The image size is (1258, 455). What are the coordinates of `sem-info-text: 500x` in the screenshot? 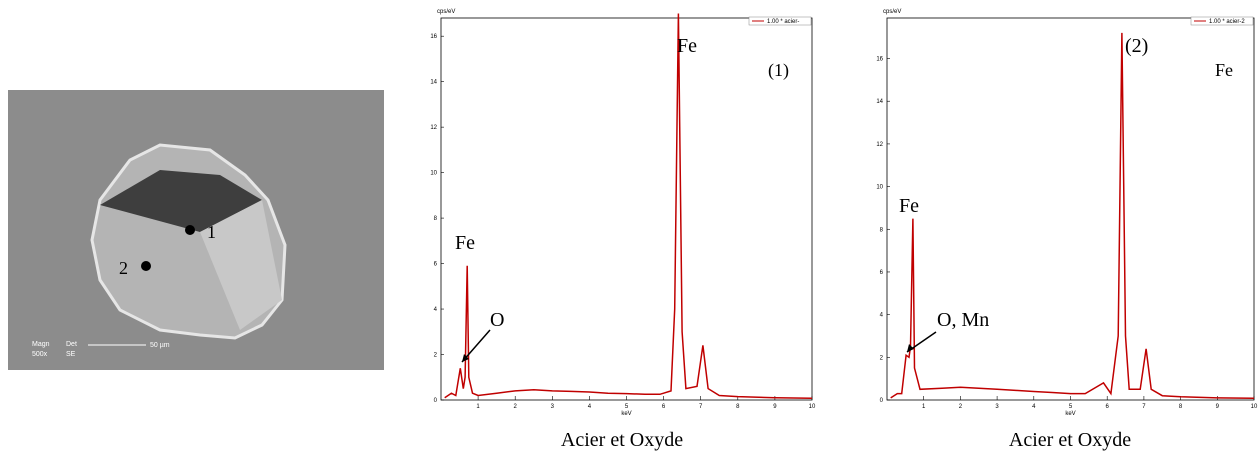 It's located at (40, 354).